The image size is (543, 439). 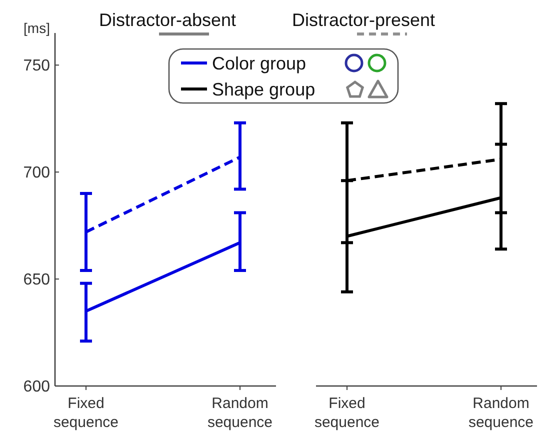 What do you see at coordinates (36, 280) in the screenshot?
I see `y-tick-label: 650` at bounding box center [36, 280].